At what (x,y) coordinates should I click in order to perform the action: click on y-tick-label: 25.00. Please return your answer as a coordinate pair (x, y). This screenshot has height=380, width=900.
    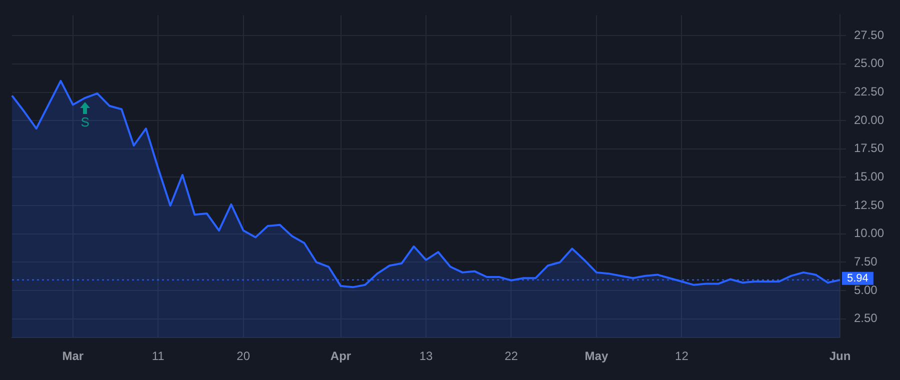
    Looking at the image, I should click on (869, 63).